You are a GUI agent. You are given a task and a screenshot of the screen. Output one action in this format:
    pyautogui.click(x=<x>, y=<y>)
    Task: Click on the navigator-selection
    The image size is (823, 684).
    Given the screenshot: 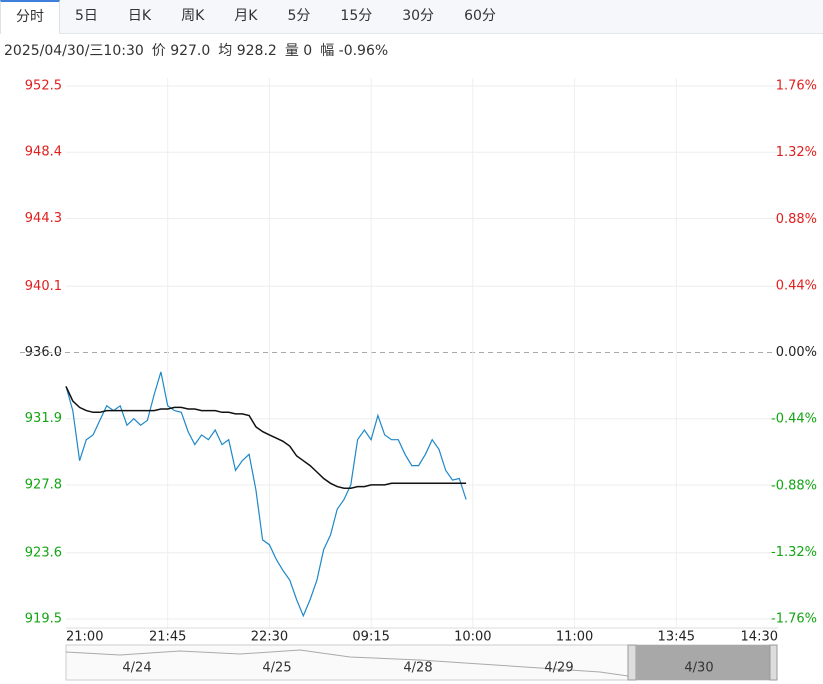 What is the action you would take?
    pyautogui.click(x=703, y=662)
    